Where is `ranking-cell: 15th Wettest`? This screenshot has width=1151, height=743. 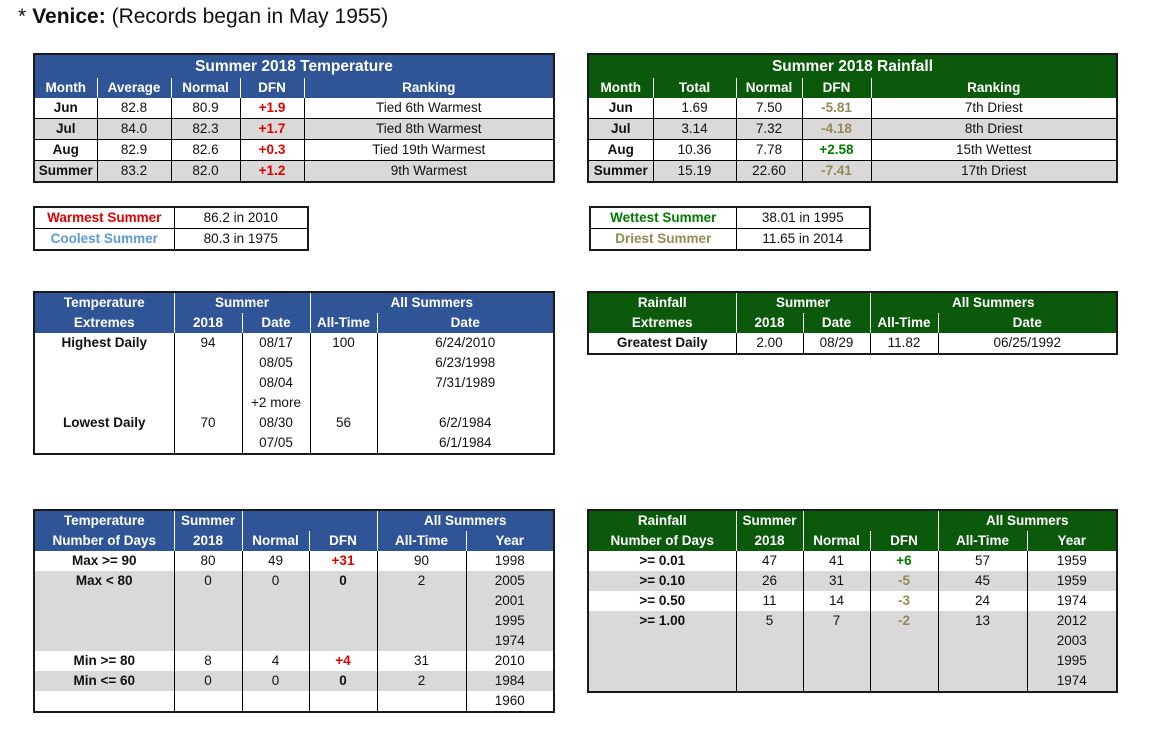 ranking-cell: 15th Wettest is located at coordinates (993, 150).